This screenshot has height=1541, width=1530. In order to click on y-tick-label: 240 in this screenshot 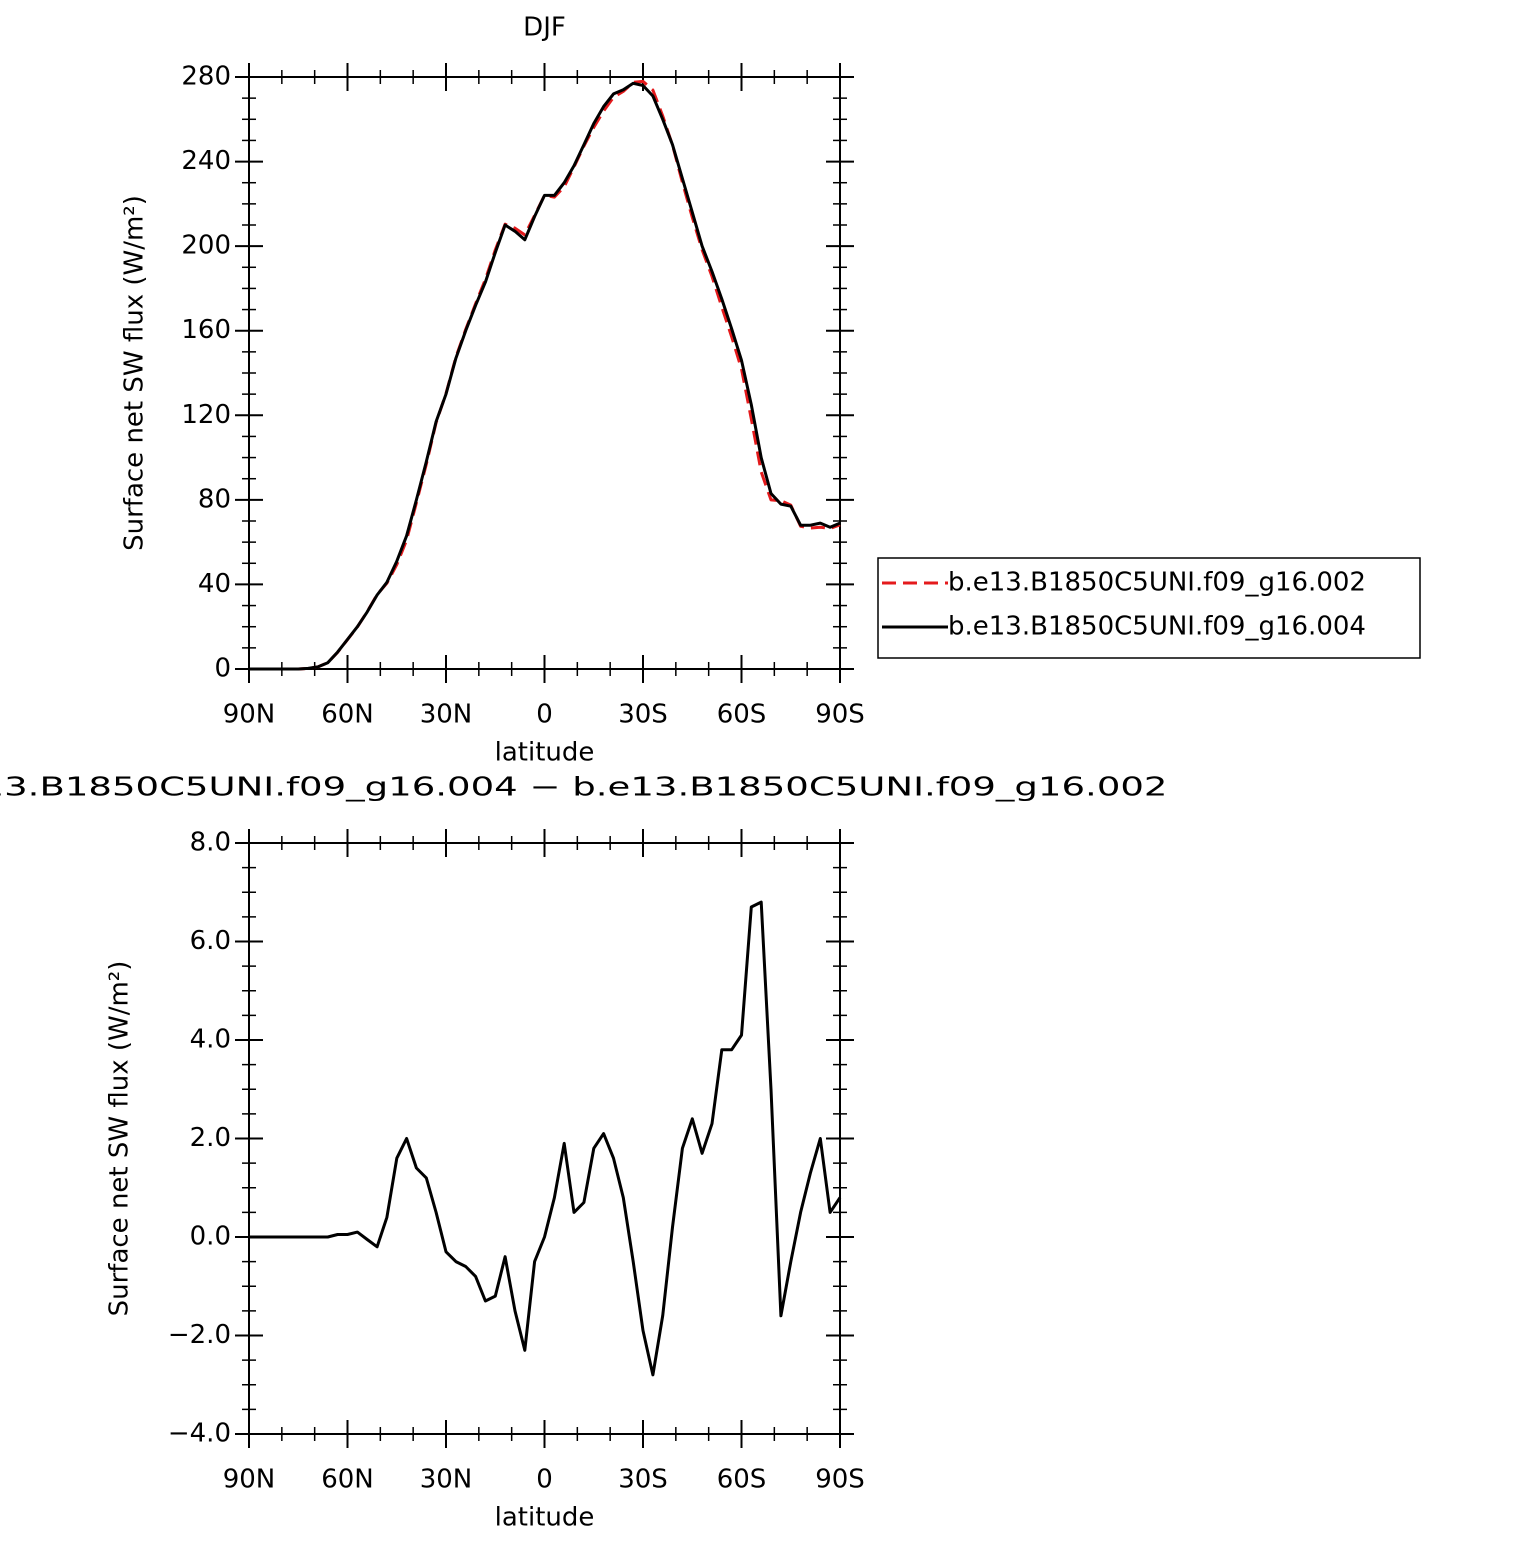, I will do `click(206, 161)`.